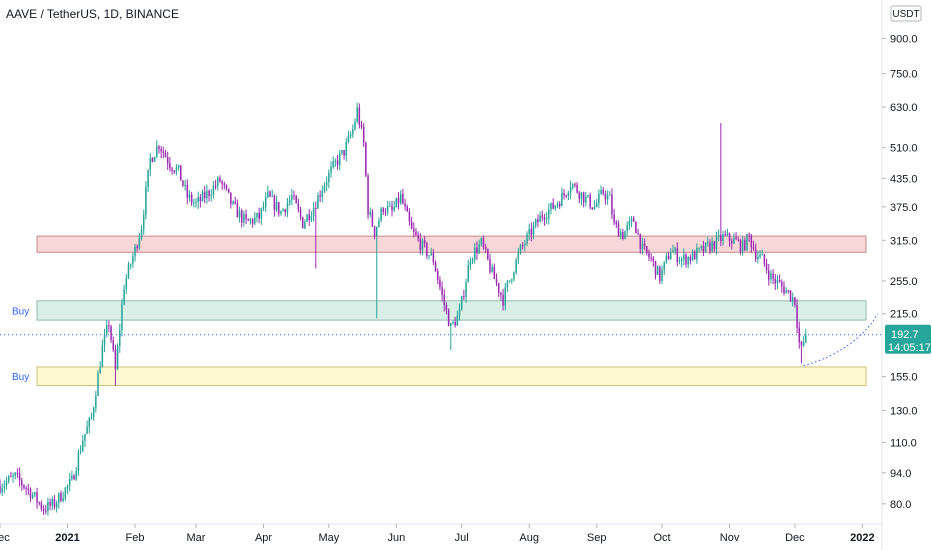  I want to click on x-tick-label: Apr, so click(263, 538).